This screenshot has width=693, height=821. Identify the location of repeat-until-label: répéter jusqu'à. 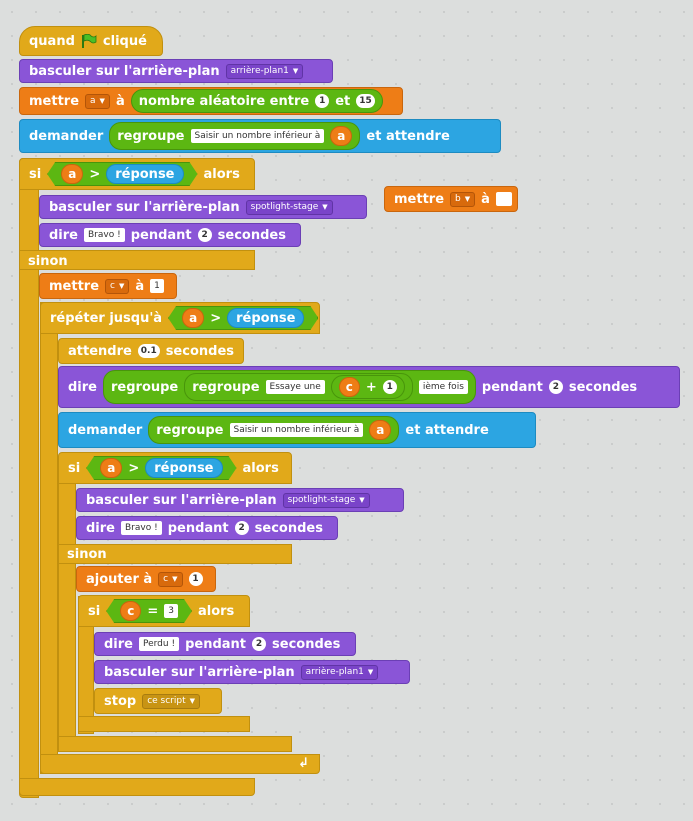
(106, 318).